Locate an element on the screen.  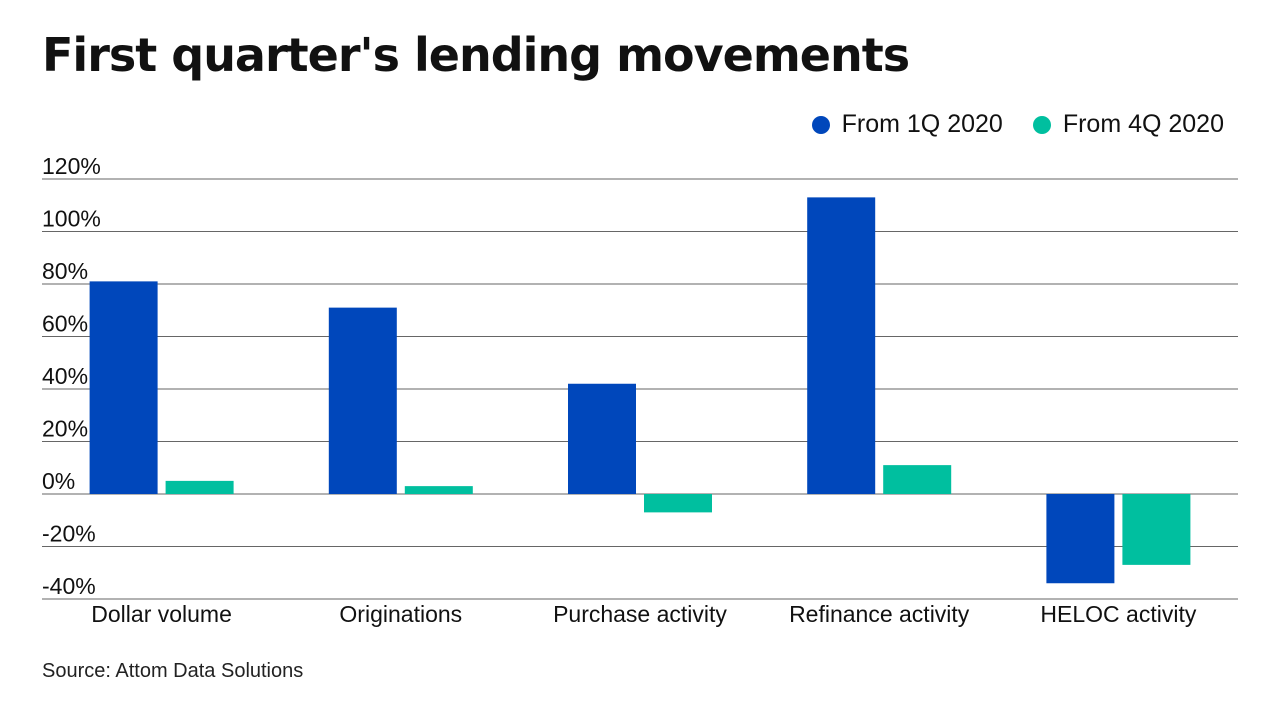
x-tick-label: Refinance activity is located at coordinates (879, 614).